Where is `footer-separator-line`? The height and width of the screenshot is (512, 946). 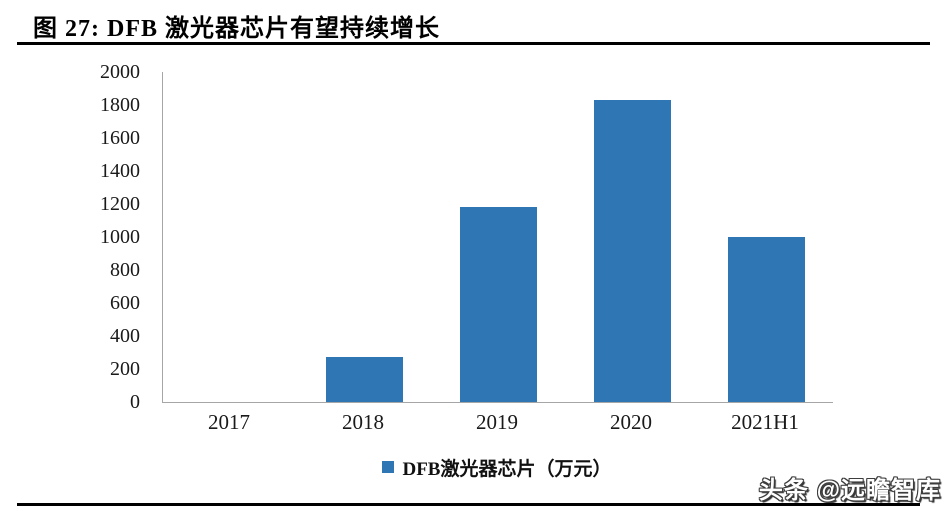 footer-separator-line is located at coordinates (468, 504).